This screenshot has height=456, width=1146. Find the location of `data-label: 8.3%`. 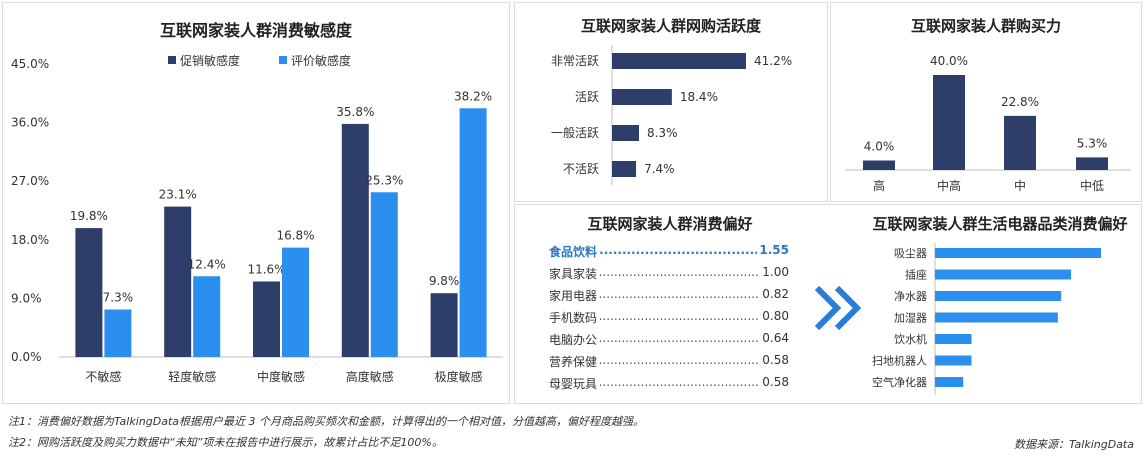

data-label: 8.3% is located at coordinates (662, 133).